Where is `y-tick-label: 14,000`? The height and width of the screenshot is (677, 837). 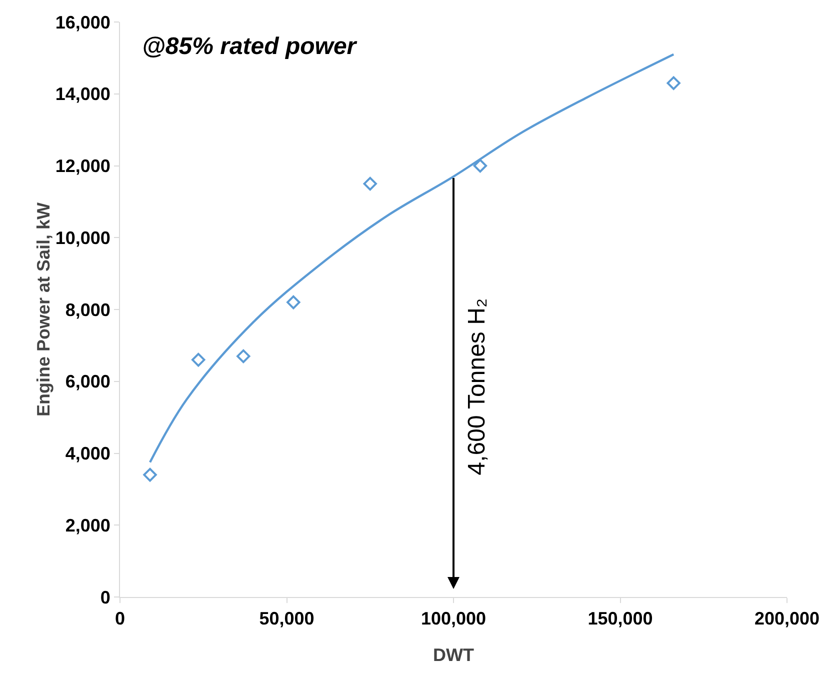
y-tick-label: 14,000 is located at coordinates (82, 94).